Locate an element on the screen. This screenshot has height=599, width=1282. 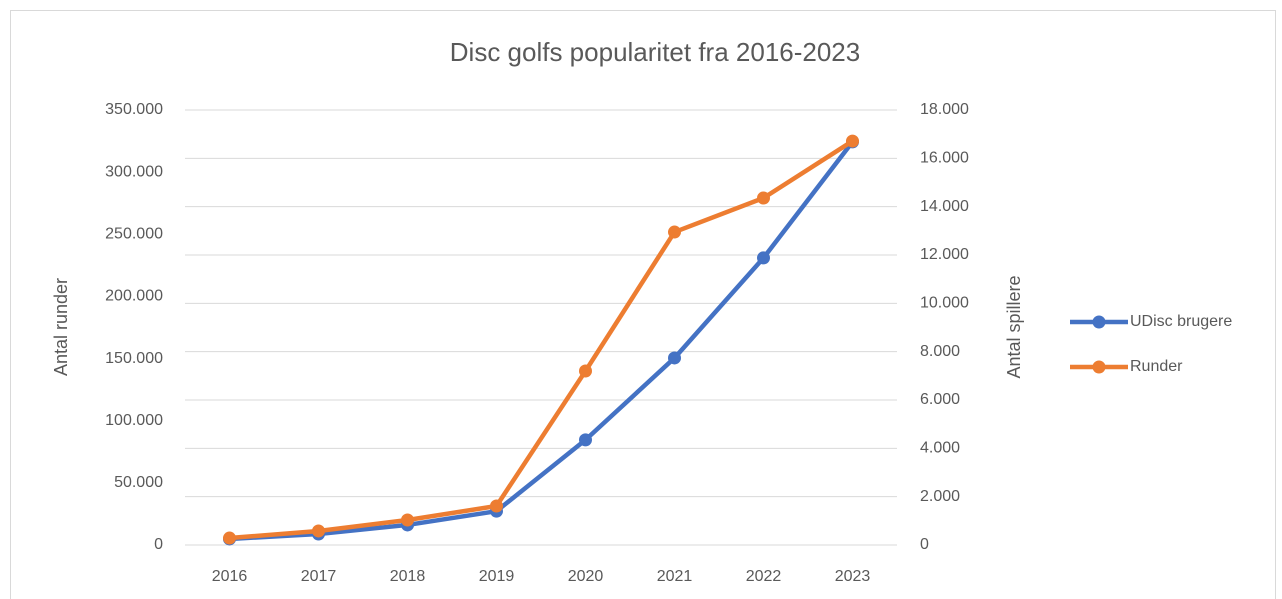
y-tick-label: 0 is located at coordinates (158, 544).